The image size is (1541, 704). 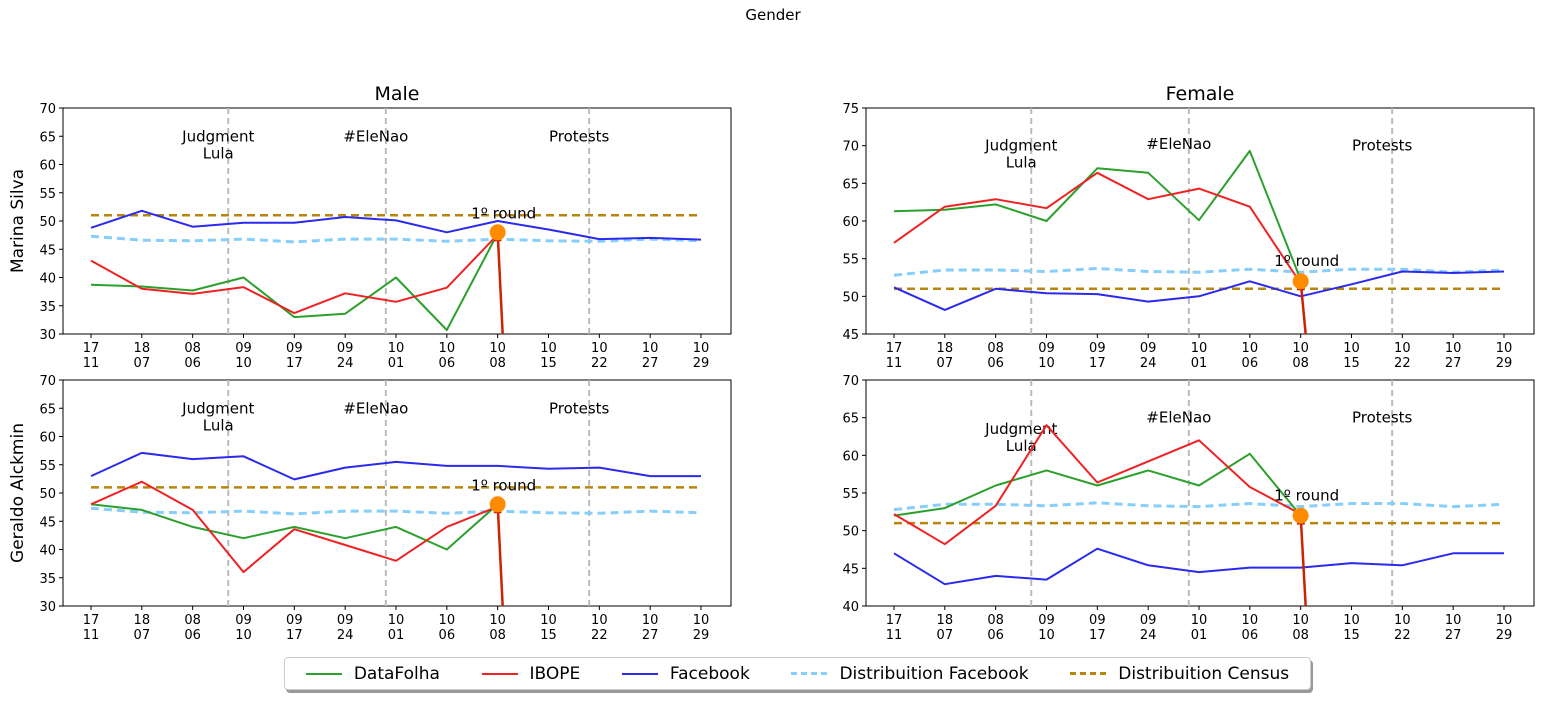 What do you see at coordinates (1200, 94) in the screenshot?
I see `panel-title: Female` at bounding box center [1200, 94].